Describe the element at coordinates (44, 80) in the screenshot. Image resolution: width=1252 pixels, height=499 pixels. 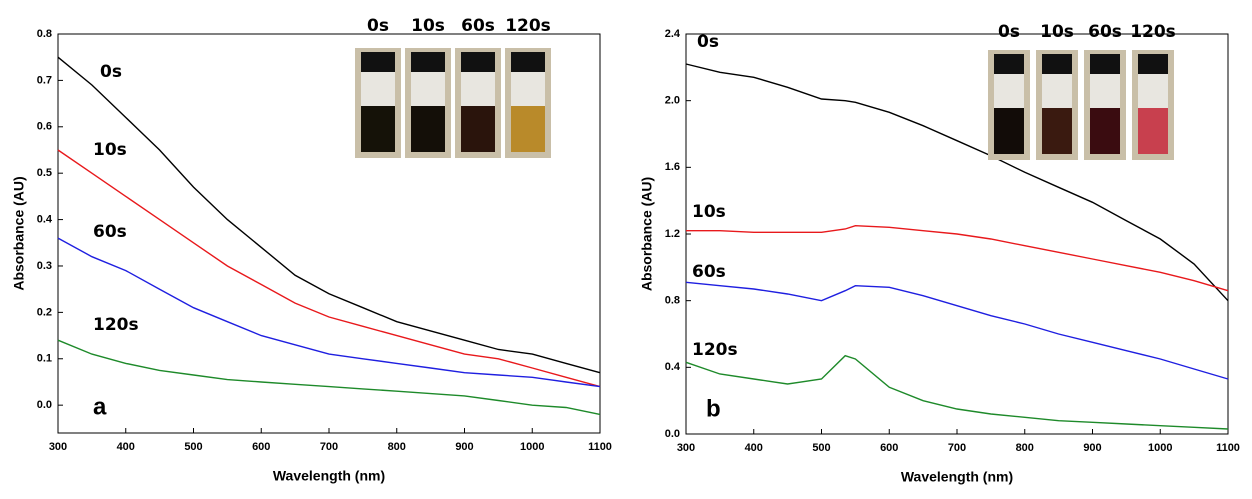
I see `y-tick-label: 0.7` at that location.